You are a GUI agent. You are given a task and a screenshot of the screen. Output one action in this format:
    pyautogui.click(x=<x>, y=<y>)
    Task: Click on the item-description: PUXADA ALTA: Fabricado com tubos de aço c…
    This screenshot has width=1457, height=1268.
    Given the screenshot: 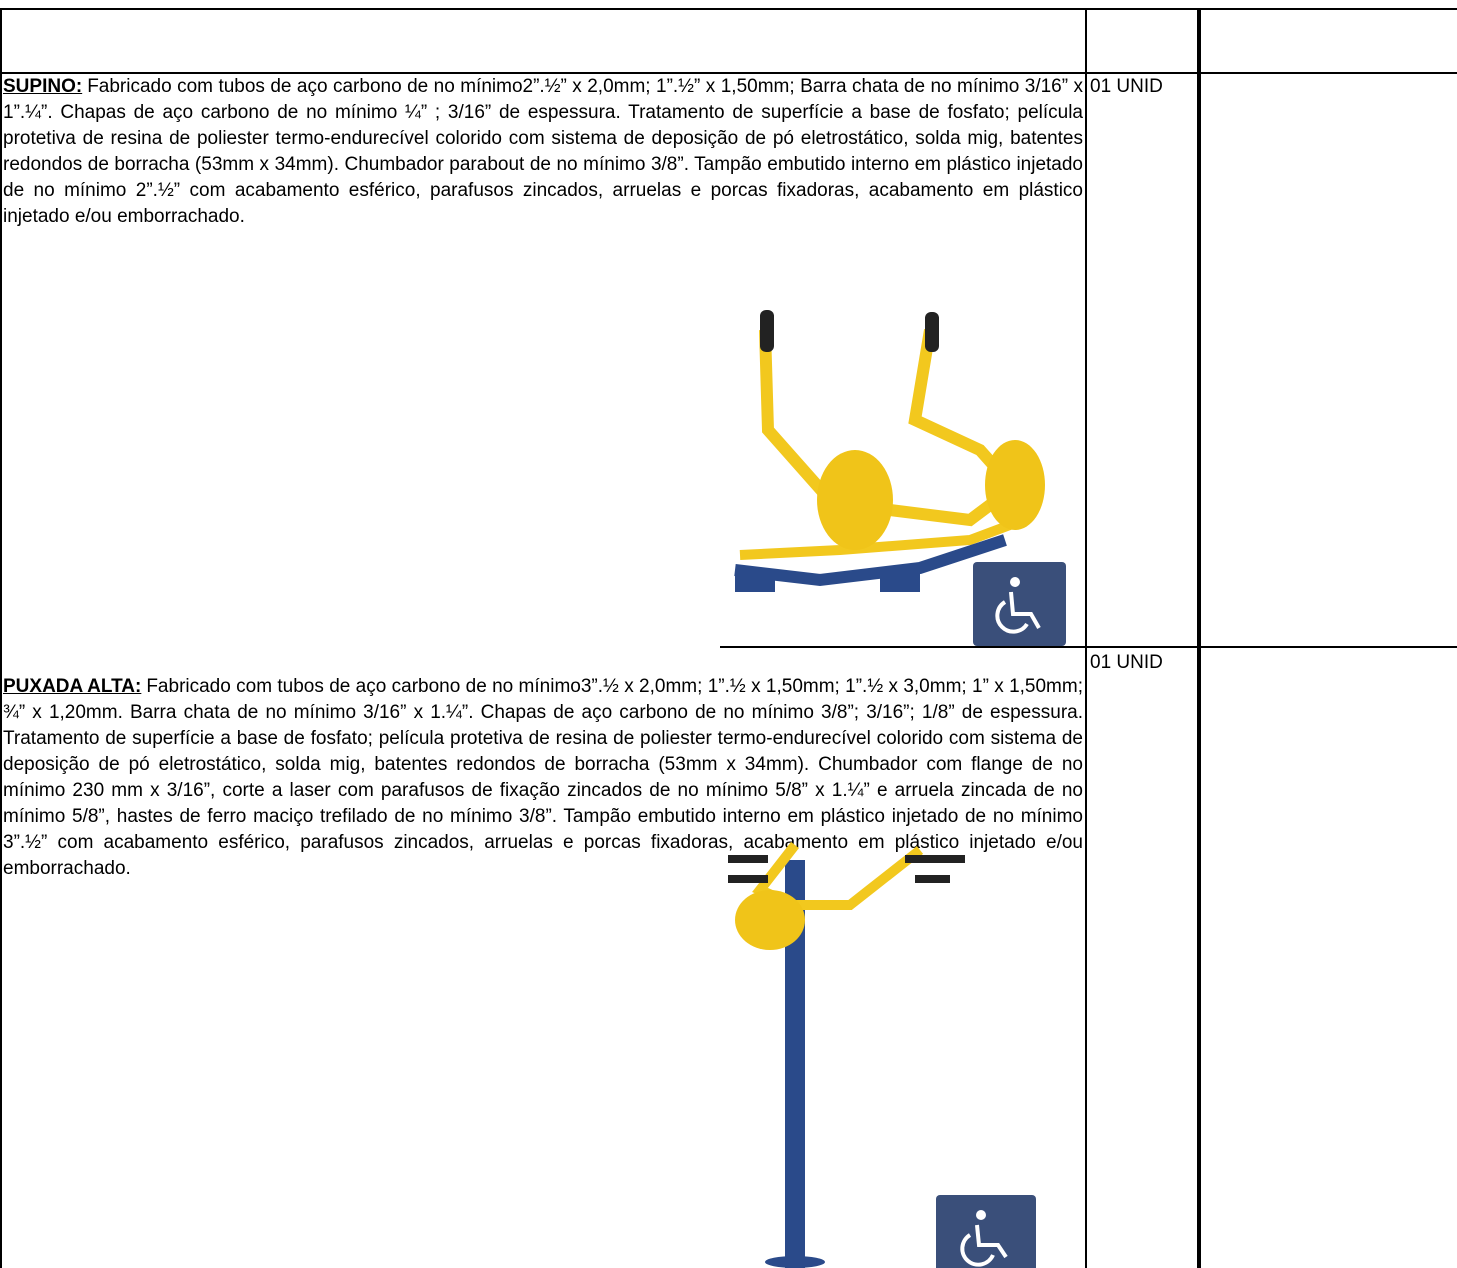 What is the action you would take?
    pyautogui.click(x=543, y=778)
    